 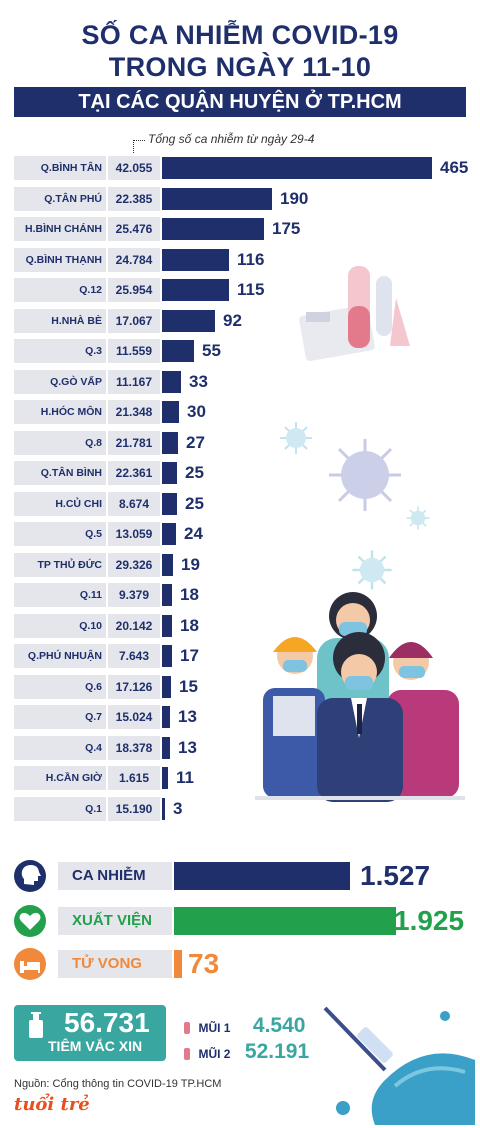 I want to click on tuoi-tre-logo: tuổi trẻ, so click(x=52, y=1104).